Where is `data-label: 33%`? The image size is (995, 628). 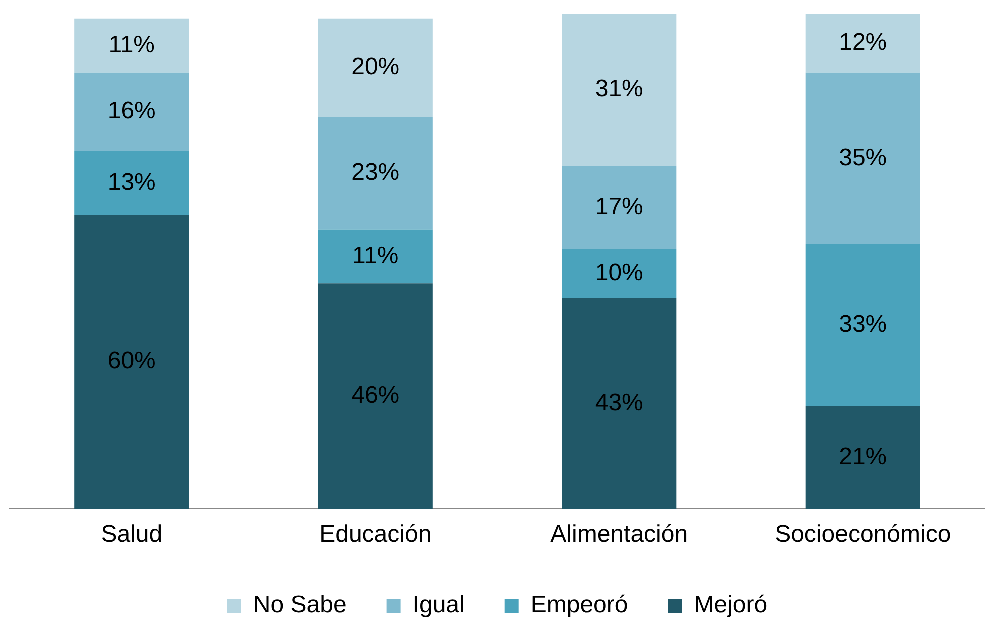 data-label: 33% is located at coordinates (863, 324).